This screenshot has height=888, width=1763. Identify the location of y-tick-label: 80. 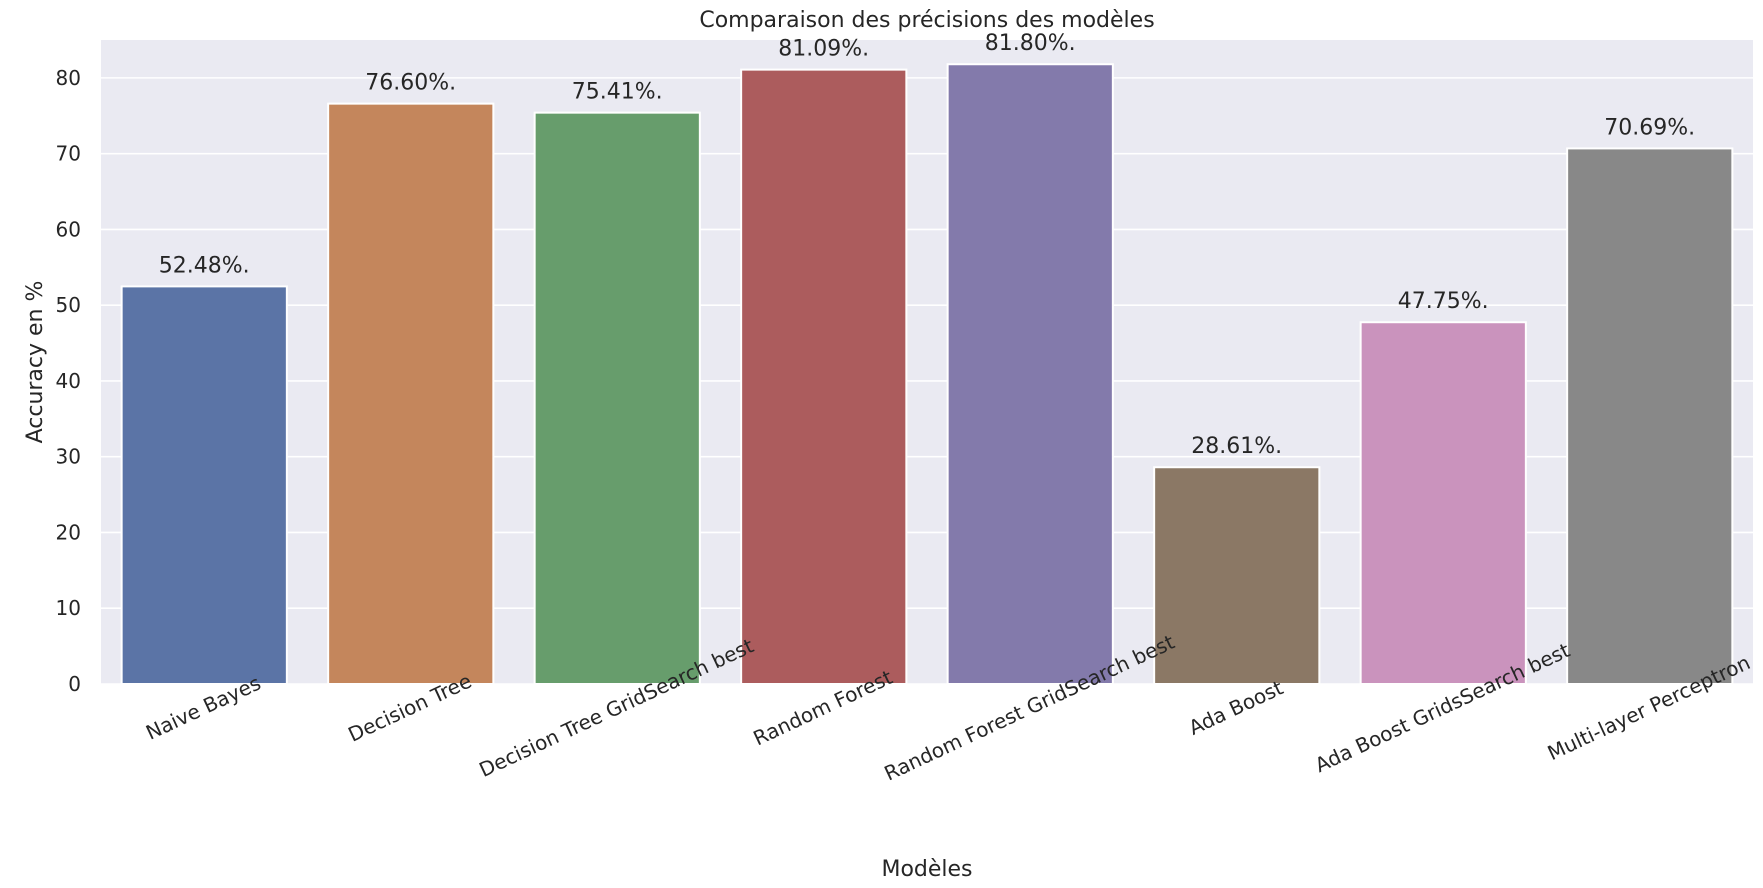
(68, 78).